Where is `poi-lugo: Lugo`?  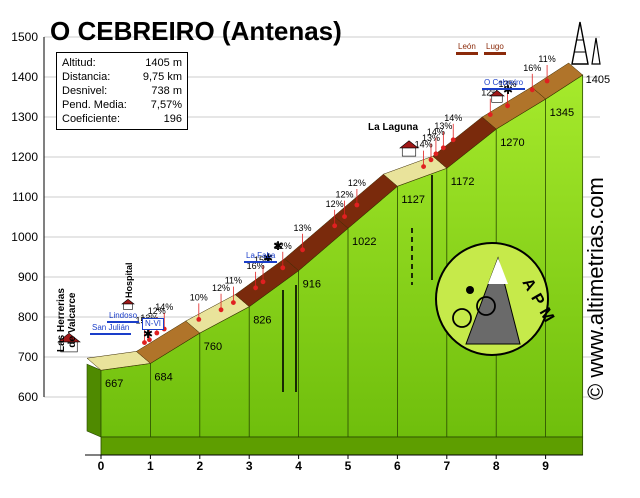
poi-lugo: Lugo is located at coordinates (495, 48).